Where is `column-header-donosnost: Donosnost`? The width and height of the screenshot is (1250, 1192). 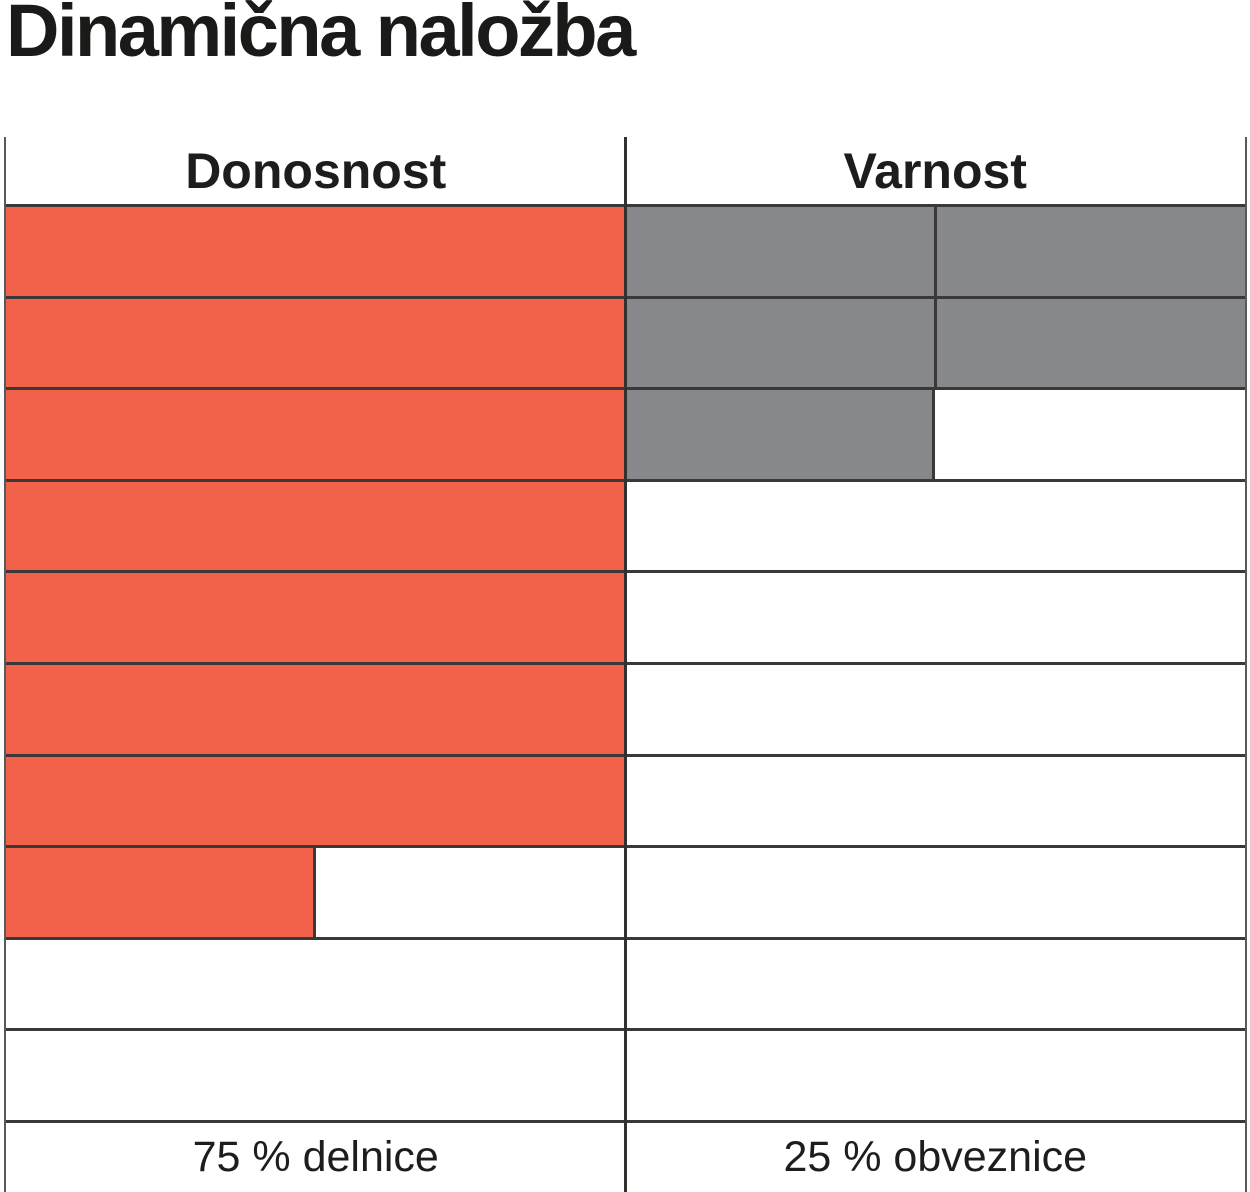 column-header-donosnost: Donosnost is located at coordinates (316, 170).